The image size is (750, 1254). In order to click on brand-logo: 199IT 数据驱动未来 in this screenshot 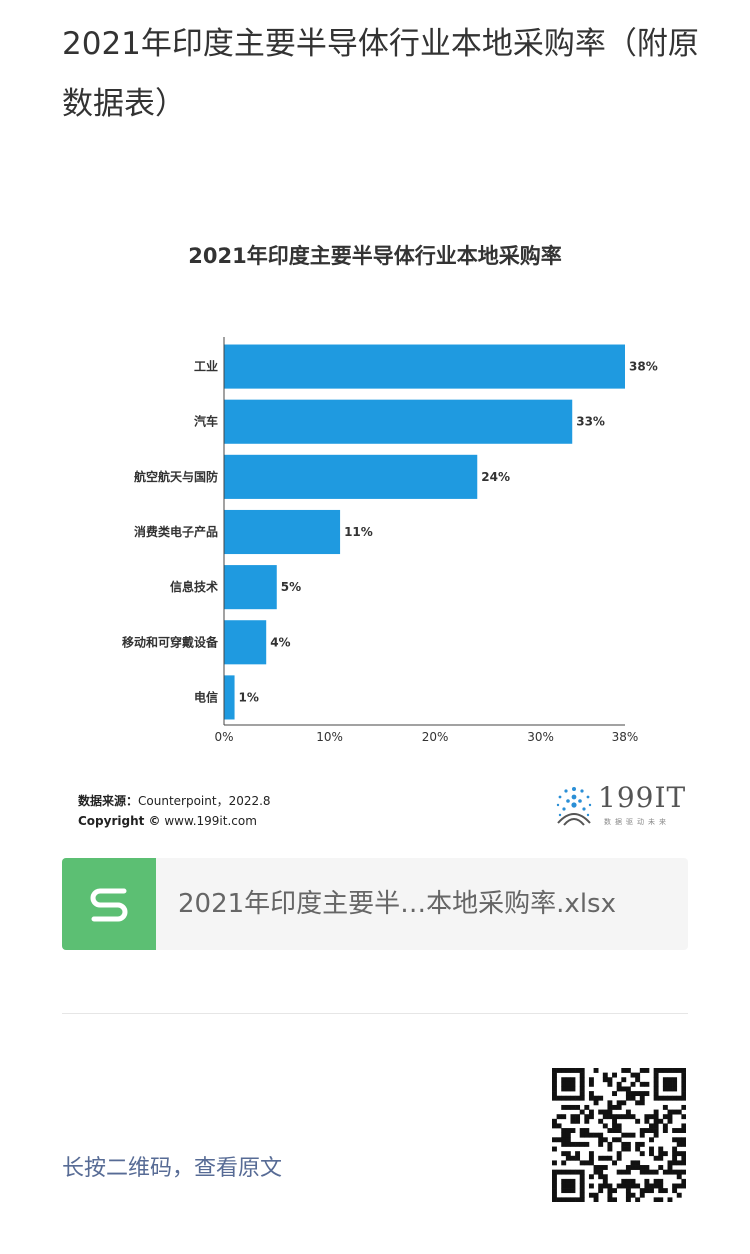, I will do `click(618, 806)`.